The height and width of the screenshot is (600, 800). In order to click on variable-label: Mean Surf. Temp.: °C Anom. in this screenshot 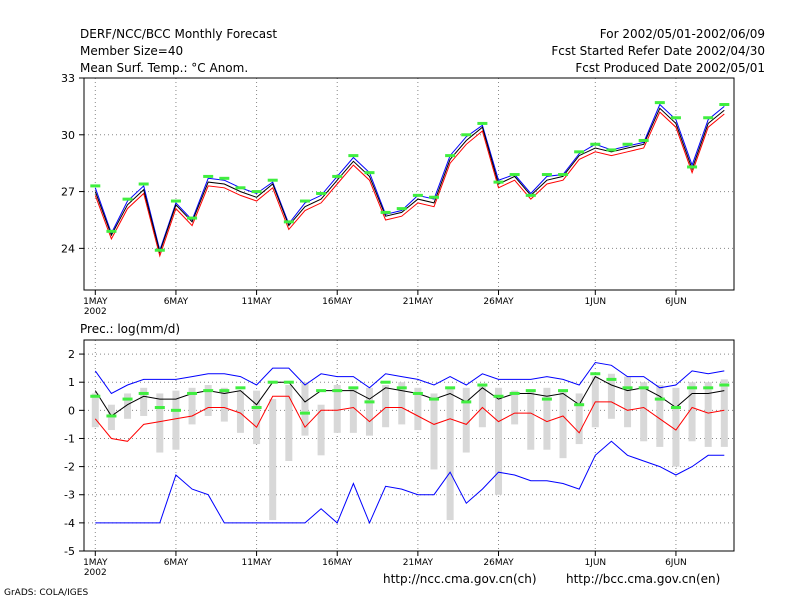, I will do `click(164, 68)`.